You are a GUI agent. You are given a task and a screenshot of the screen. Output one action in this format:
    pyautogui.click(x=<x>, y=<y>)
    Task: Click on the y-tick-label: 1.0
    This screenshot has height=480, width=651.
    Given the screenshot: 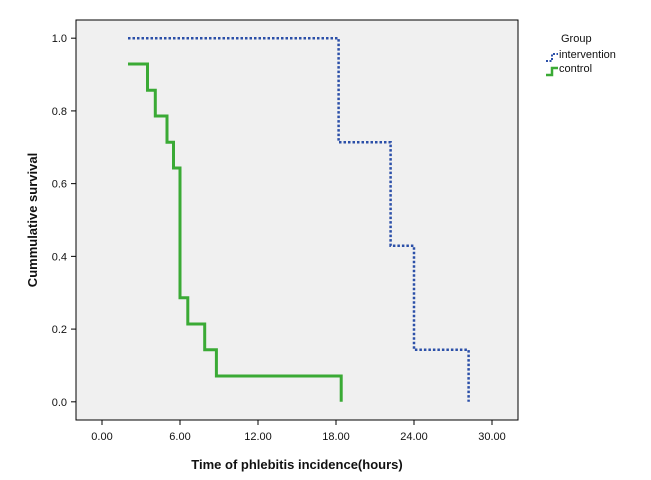 What is the action you would take?
    pyautogui.click(x=59, y=39)
    